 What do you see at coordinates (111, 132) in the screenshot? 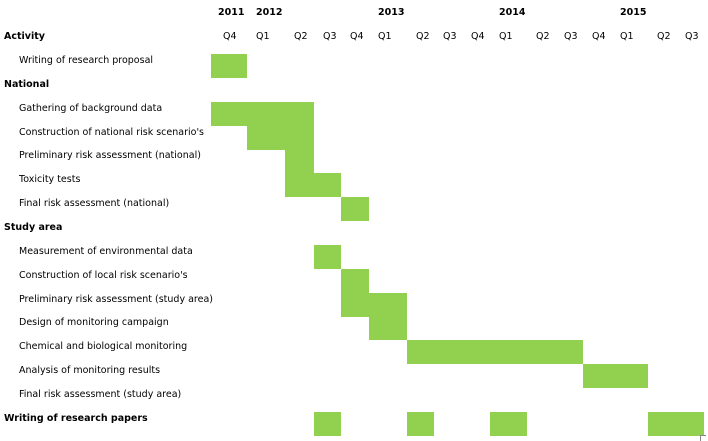
I see `task-label: Construction of national risk scenario's` at bounding box center [111, 132].